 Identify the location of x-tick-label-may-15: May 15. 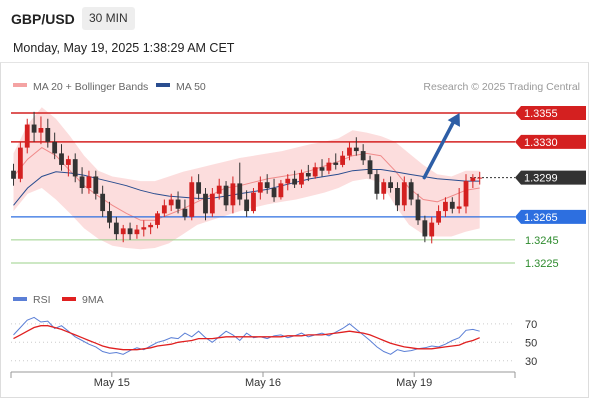
(112, 383).